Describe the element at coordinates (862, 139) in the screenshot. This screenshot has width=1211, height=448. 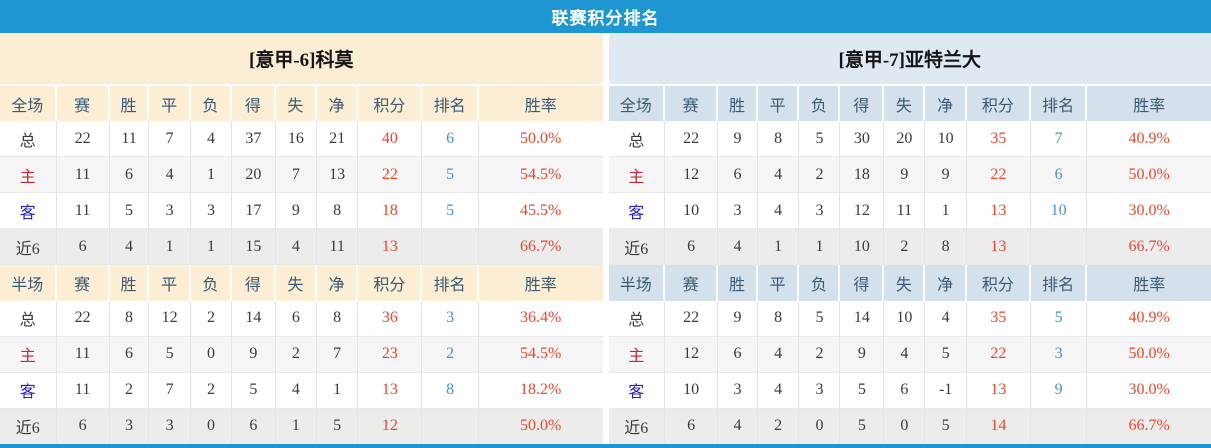
I see `stat-cell: 30` at that location.